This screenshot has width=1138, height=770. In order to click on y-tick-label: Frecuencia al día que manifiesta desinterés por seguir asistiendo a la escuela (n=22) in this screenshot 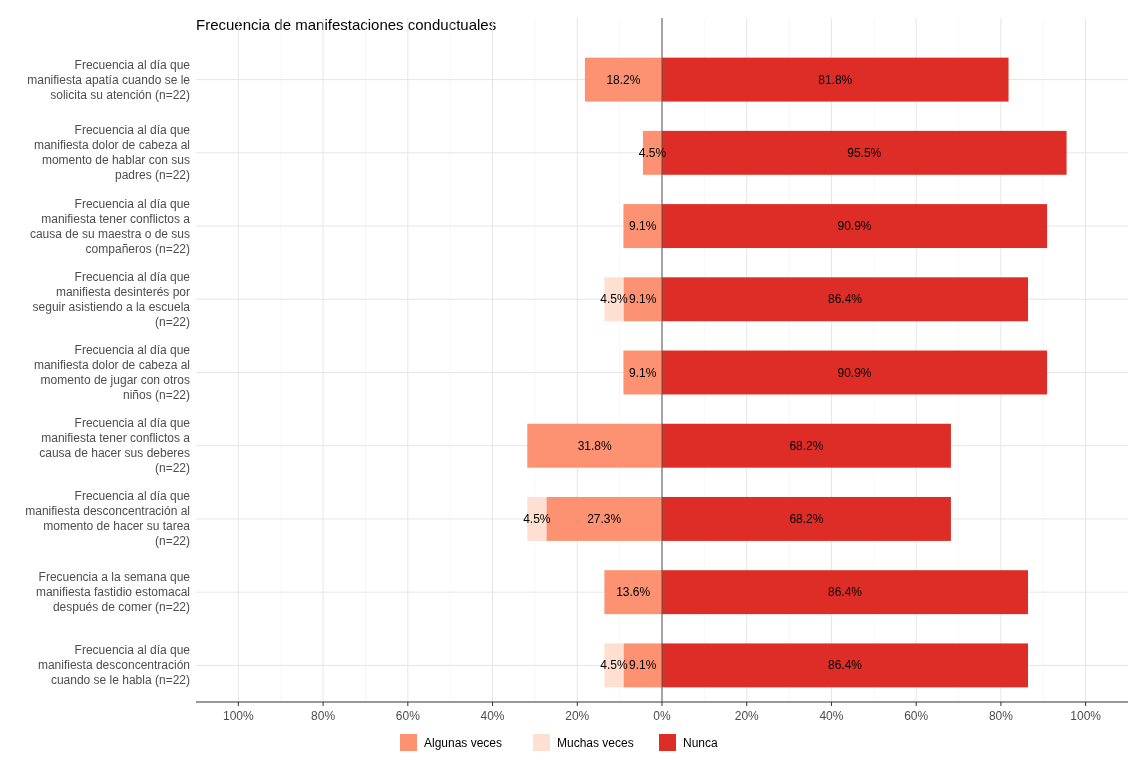, I will do `click(111, 299)`.